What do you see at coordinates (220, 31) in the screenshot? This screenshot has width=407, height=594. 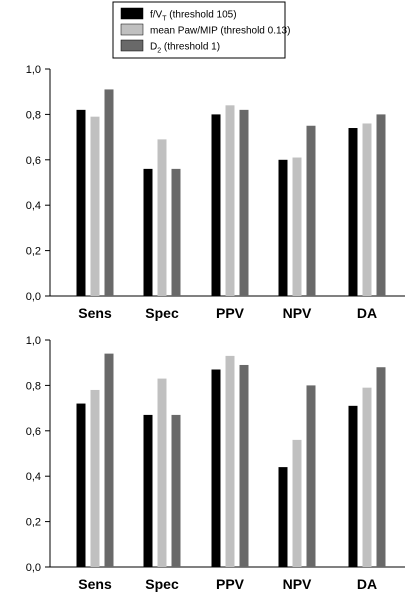 I see `legend-label: mean Paw/MIP (threshold 0.13)` at bounding box center [220, 31].